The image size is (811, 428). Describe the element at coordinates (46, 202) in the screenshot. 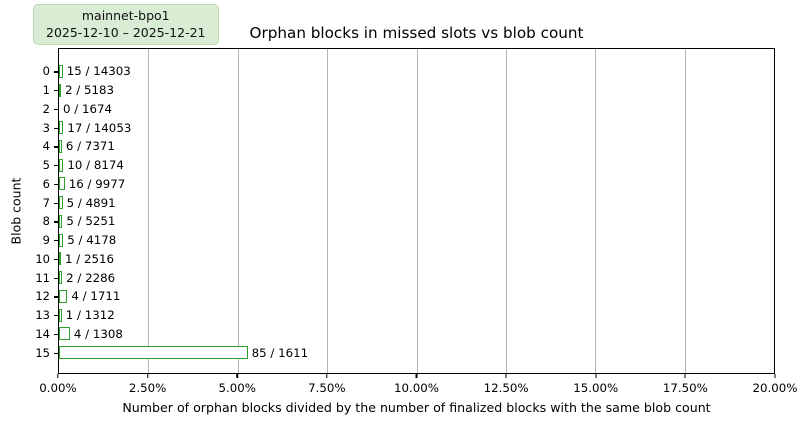

I see `y-tick-label: 7` at that location.